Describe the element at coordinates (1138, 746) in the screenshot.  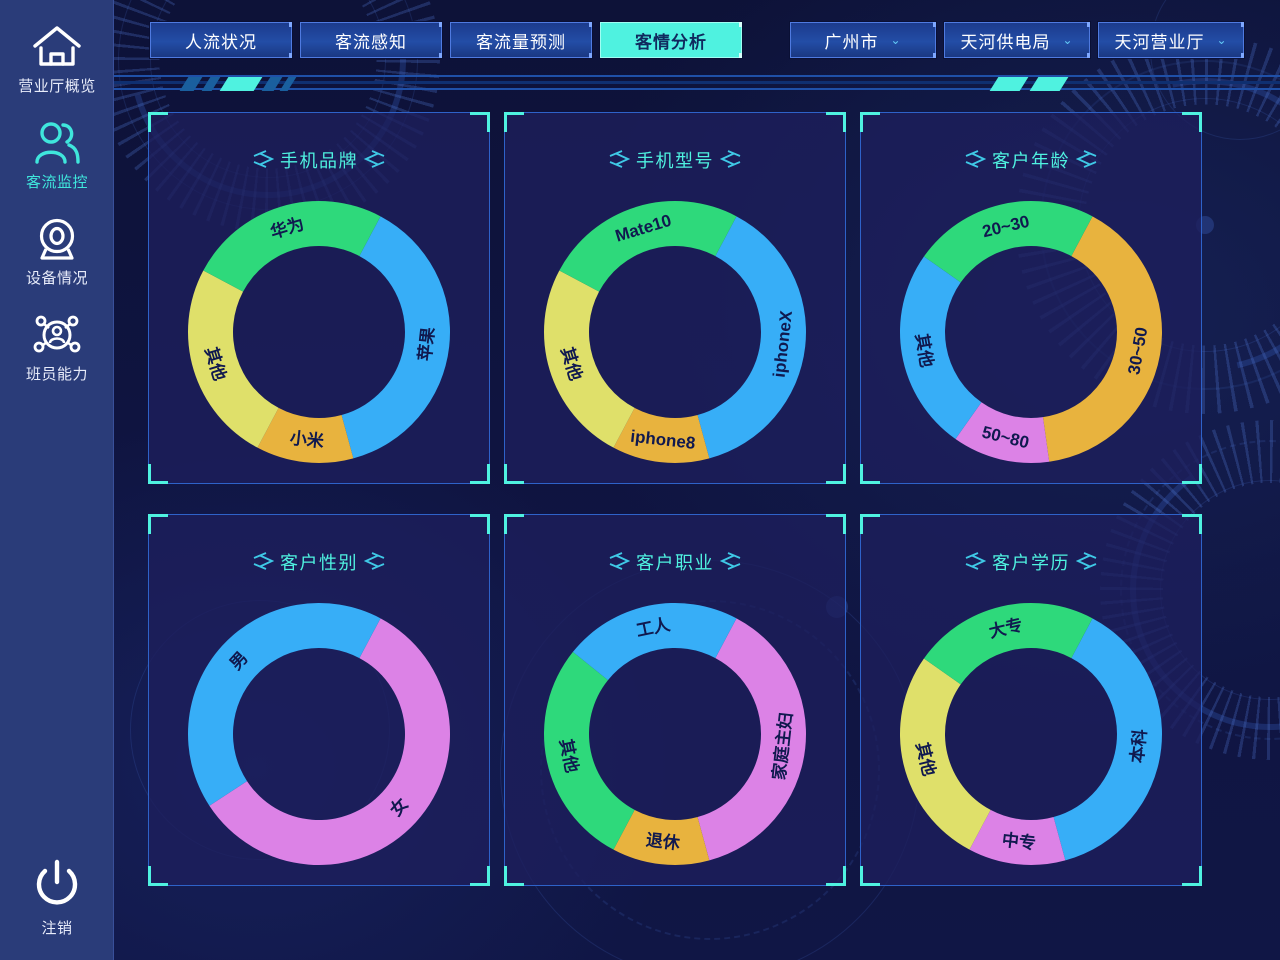
I see `donut-segment-label: 本科` at that location.